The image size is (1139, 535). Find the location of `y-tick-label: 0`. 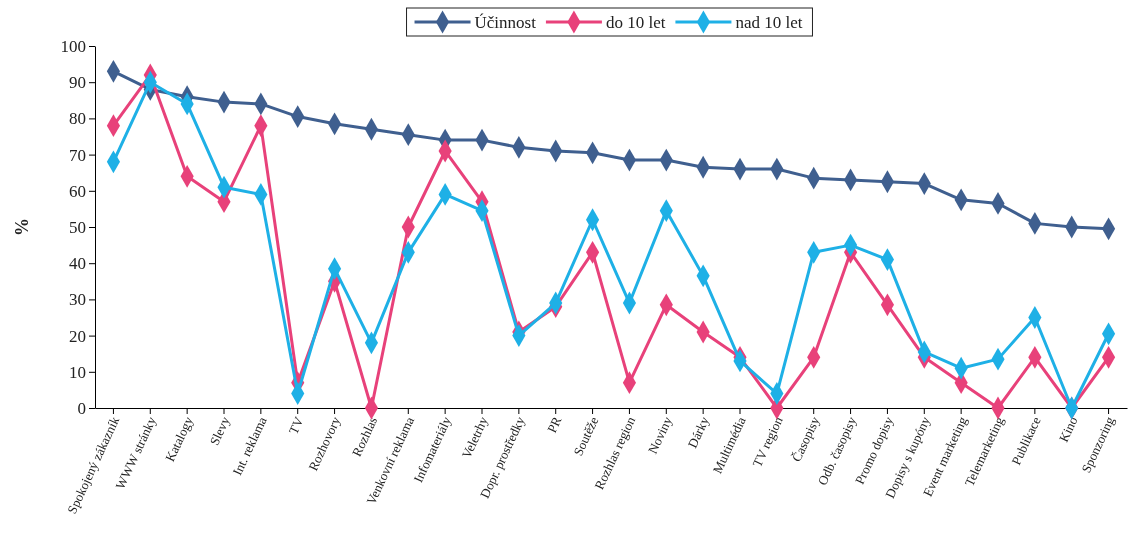

y-tick-label: 0 is located at coordinates (81, 408).